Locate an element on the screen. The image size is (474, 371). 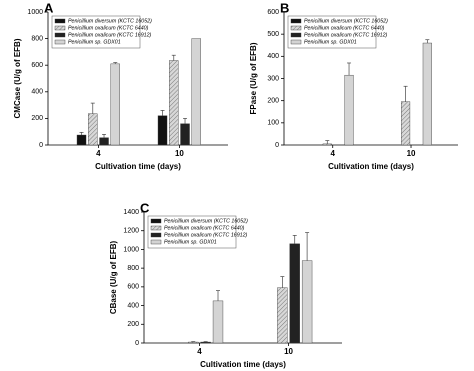
y-axis-label: FPase (U/g of EFB) is located at coordinates (253, 78).